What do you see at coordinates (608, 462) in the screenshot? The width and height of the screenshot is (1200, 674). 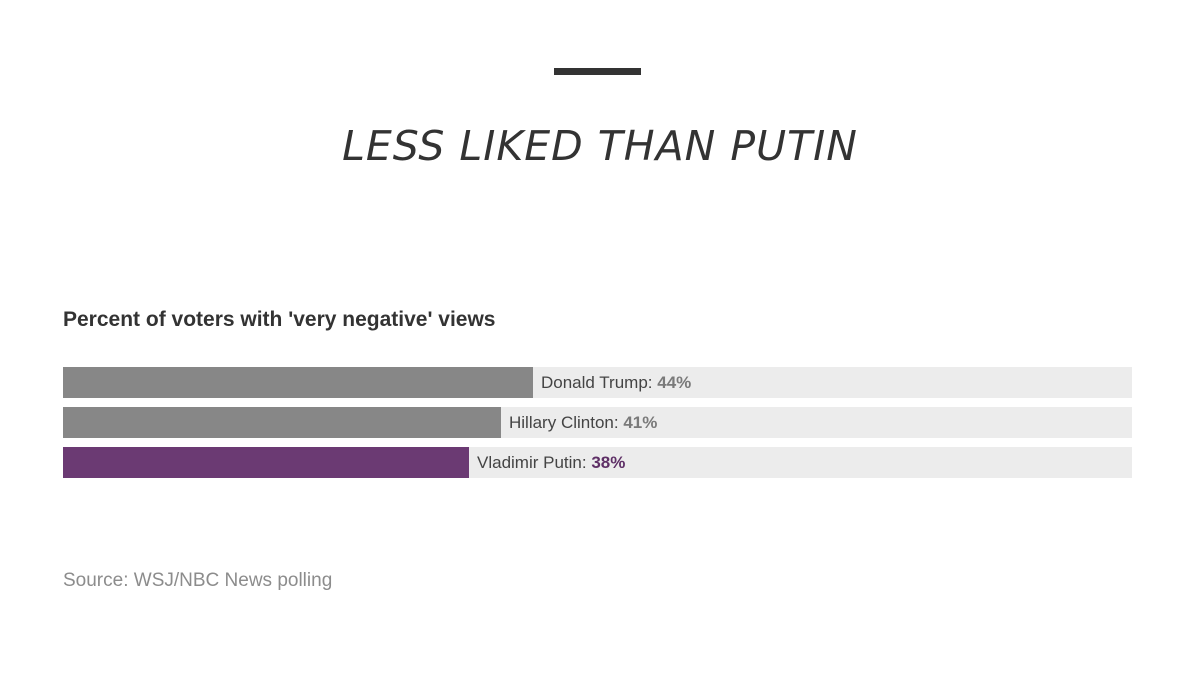 I see `value-label: 38%` at bounding box center [608, 462].